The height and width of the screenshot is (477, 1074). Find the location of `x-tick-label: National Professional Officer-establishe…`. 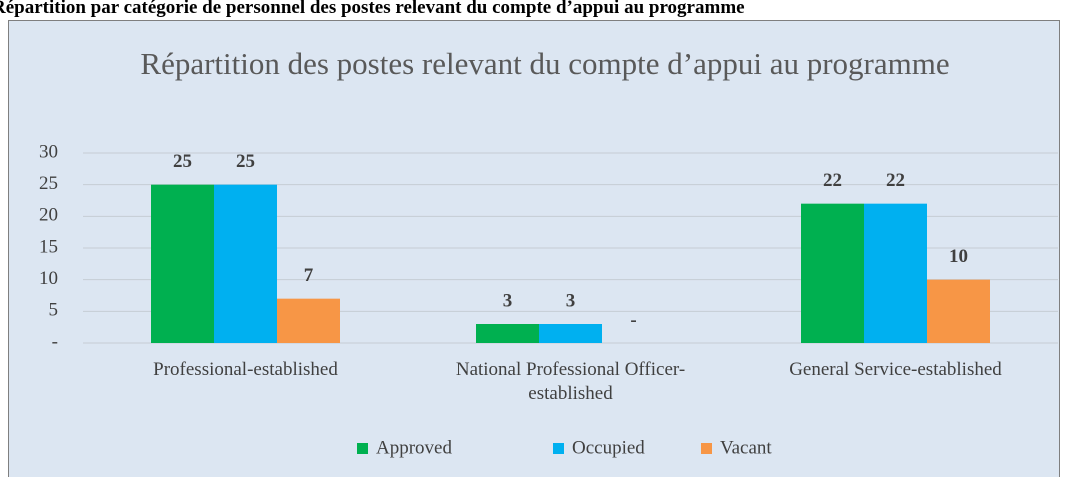

x-tick-label: National Professional Officer-establishe… is located at coordinates (570, 381).